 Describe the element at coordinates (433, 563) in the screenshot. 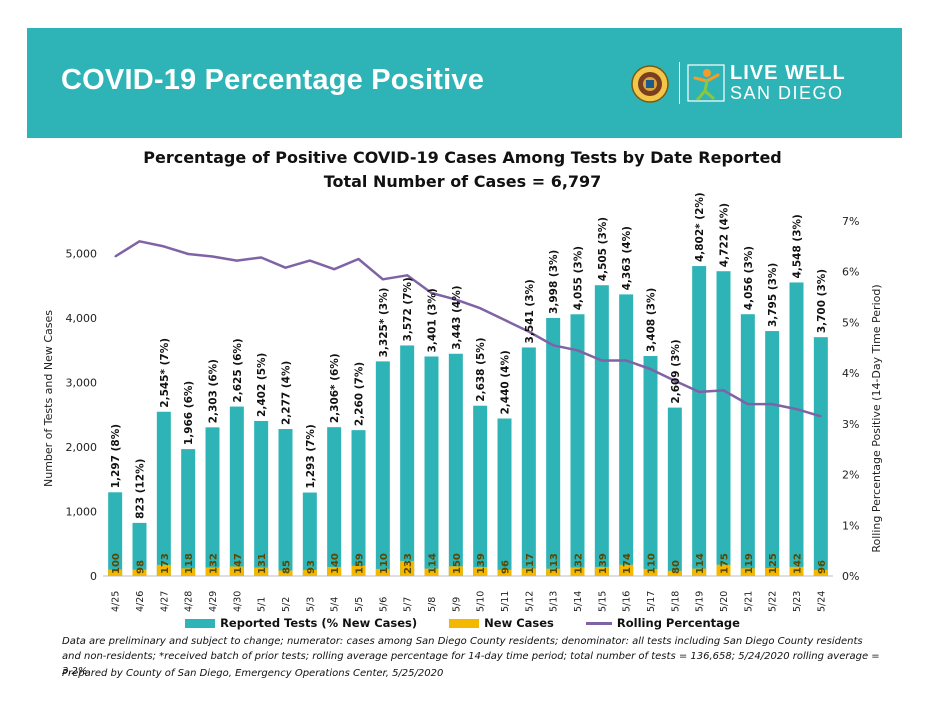

I see `new-cases-data-label: 114` at that location.